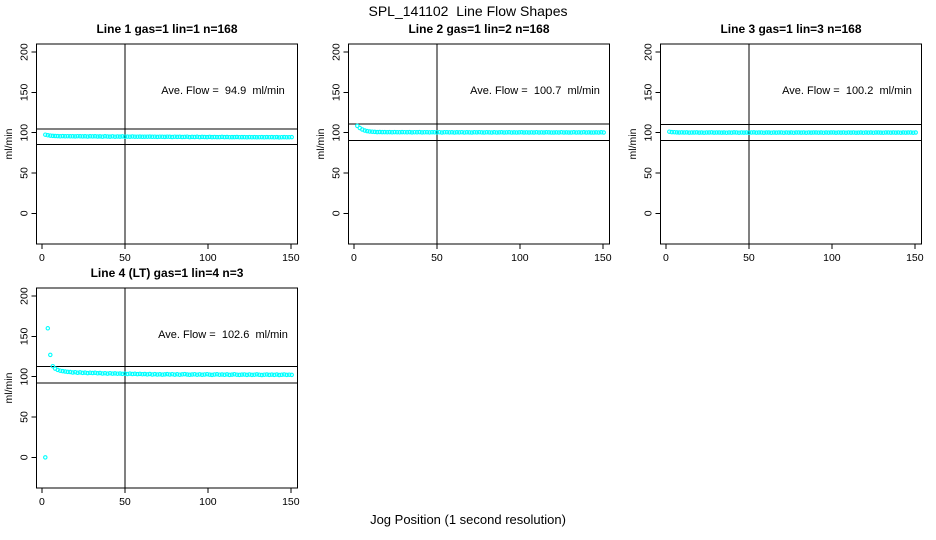  I want to click on x-tick-label: 150, so click(291, 258).